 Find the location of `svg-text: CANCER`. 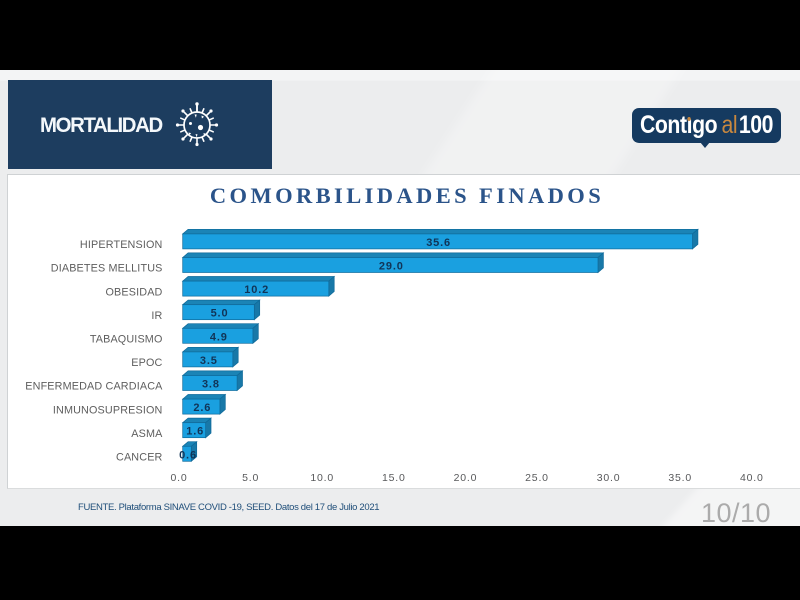

svg-text: CANCER is located at coordinates (139, 458).